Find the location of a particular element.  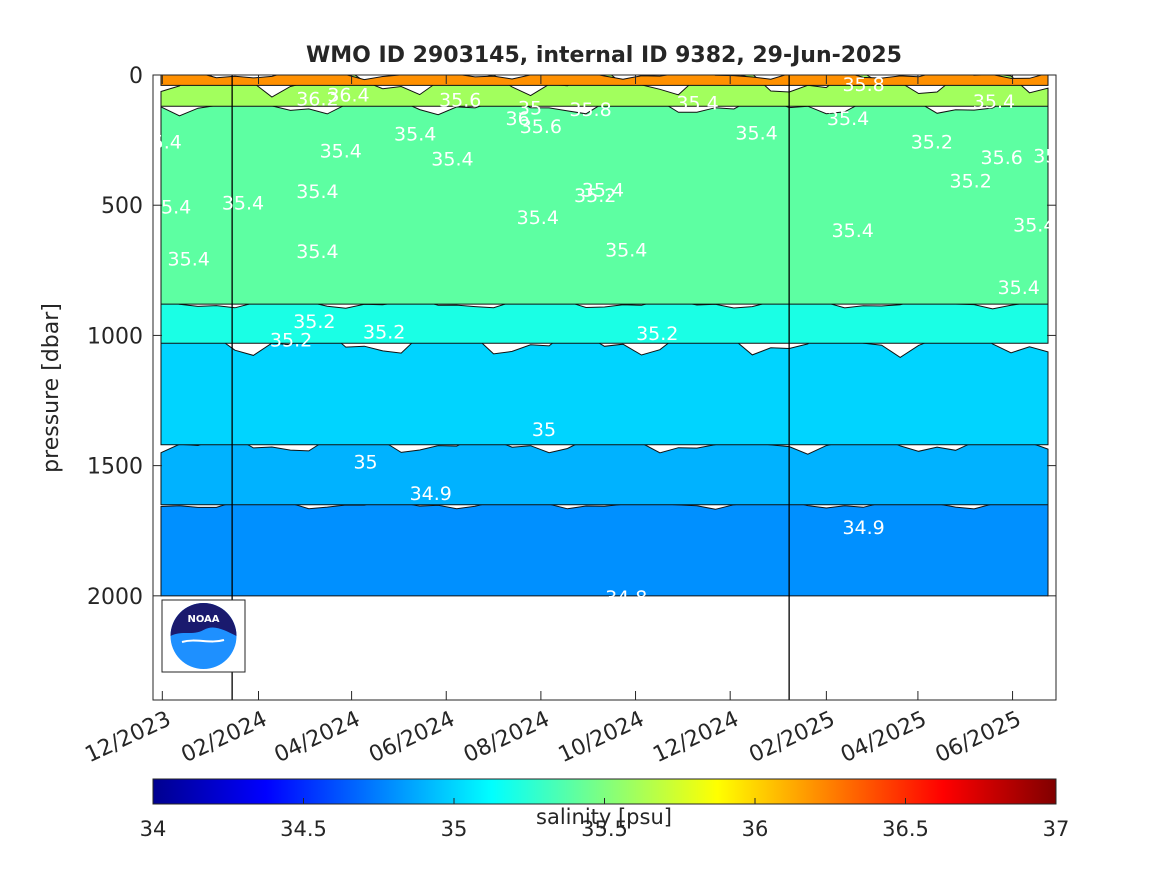

salinity-layer is located at coordinates (604, 548).